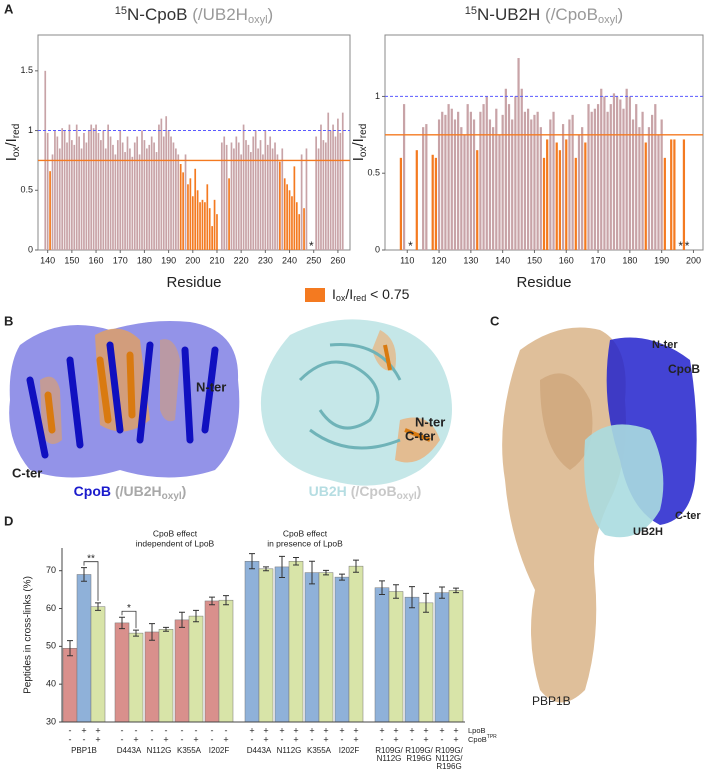 This screenshot has width=709, height=771. I want to click on x-tick-label: 190, so click(168, 260).